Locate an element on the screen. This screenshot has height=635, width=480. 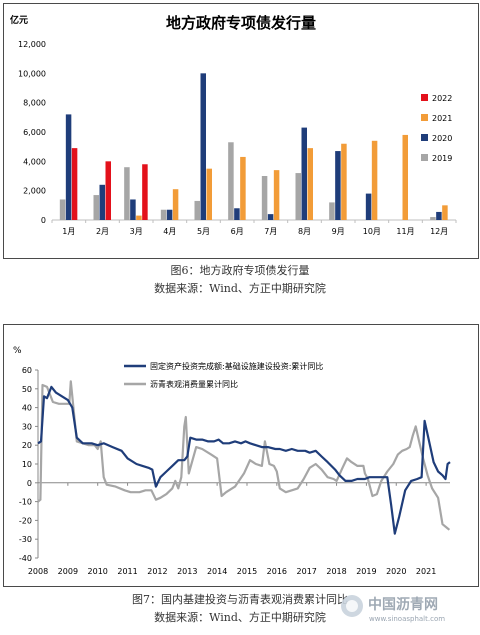
x-tick-label: 4月 is located at coordinates (169, 231).